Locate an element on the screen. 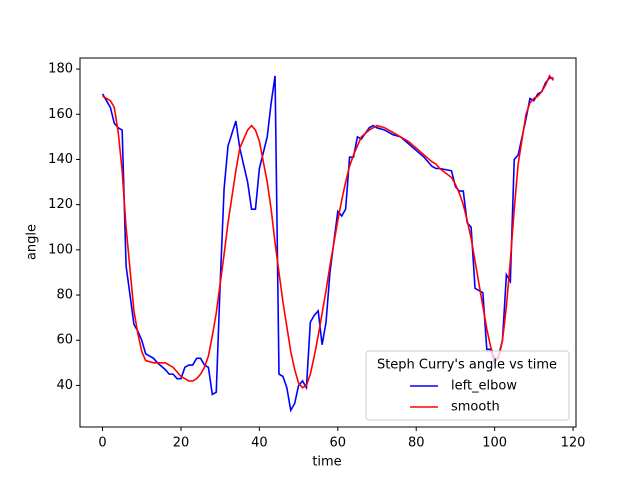  y-tick-label: 140 is located at coordinates (60, 159).